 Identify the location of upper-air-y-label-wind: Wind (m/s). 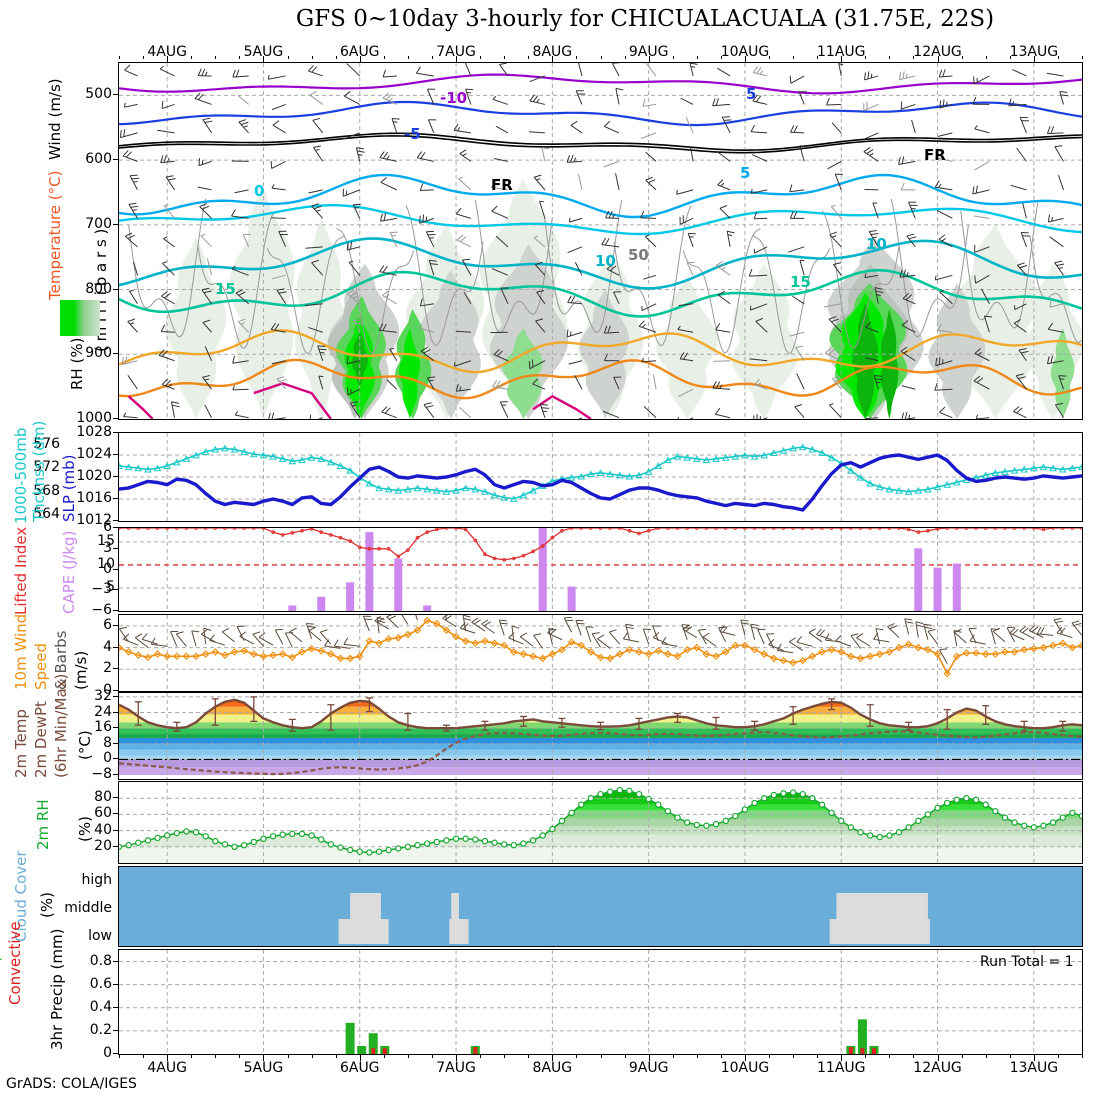
(55, 119).